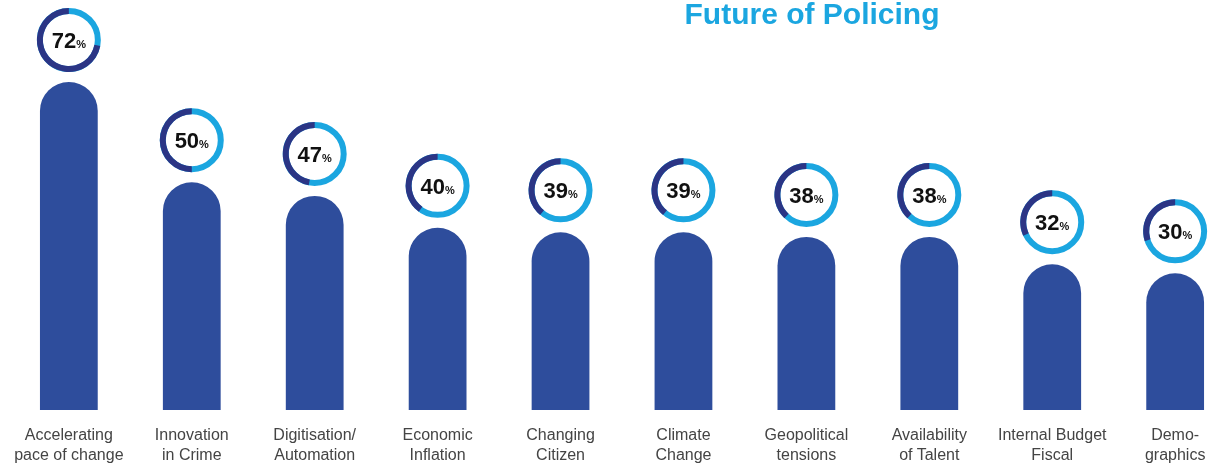 The height and width of the screenshot is (466, 1220). Describe the element at coordinates (437, 186) in the screenshot. I see `data-label: 40%` at that location.